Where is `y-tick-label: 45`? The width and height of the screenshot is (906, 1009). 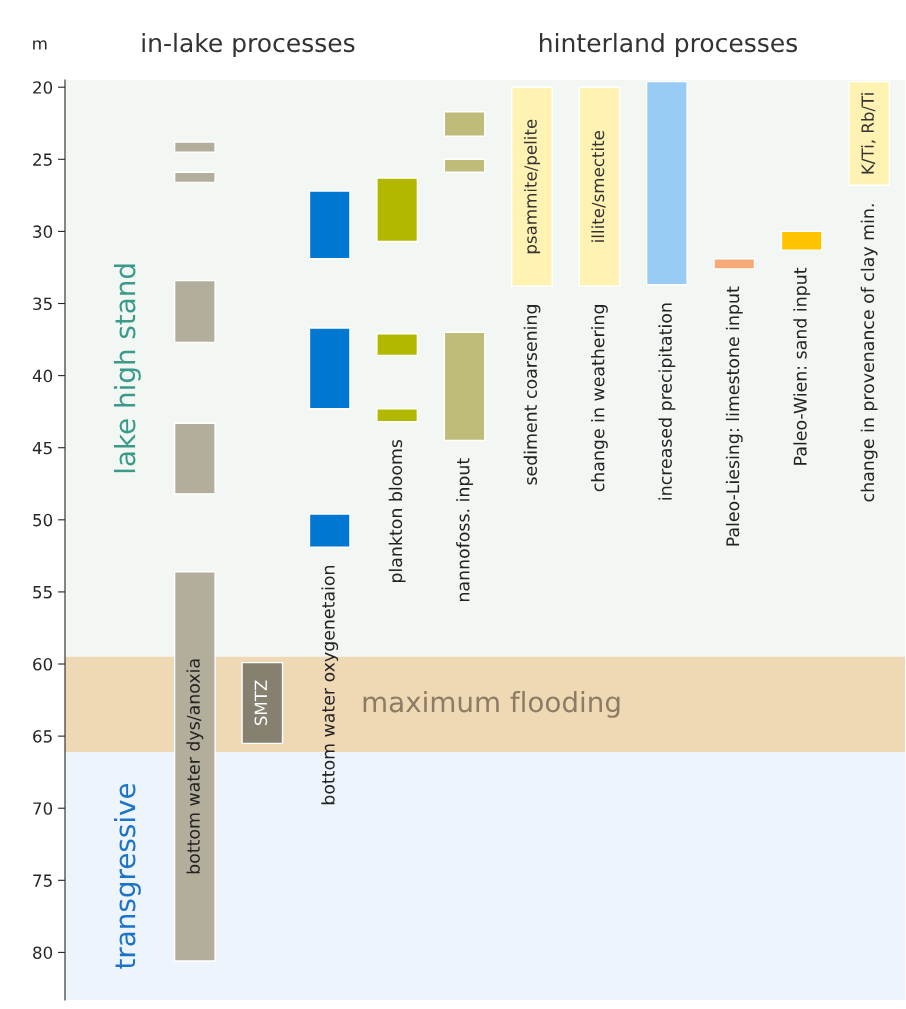 y-tick-label: 45 is located at coordinates (42, 448).